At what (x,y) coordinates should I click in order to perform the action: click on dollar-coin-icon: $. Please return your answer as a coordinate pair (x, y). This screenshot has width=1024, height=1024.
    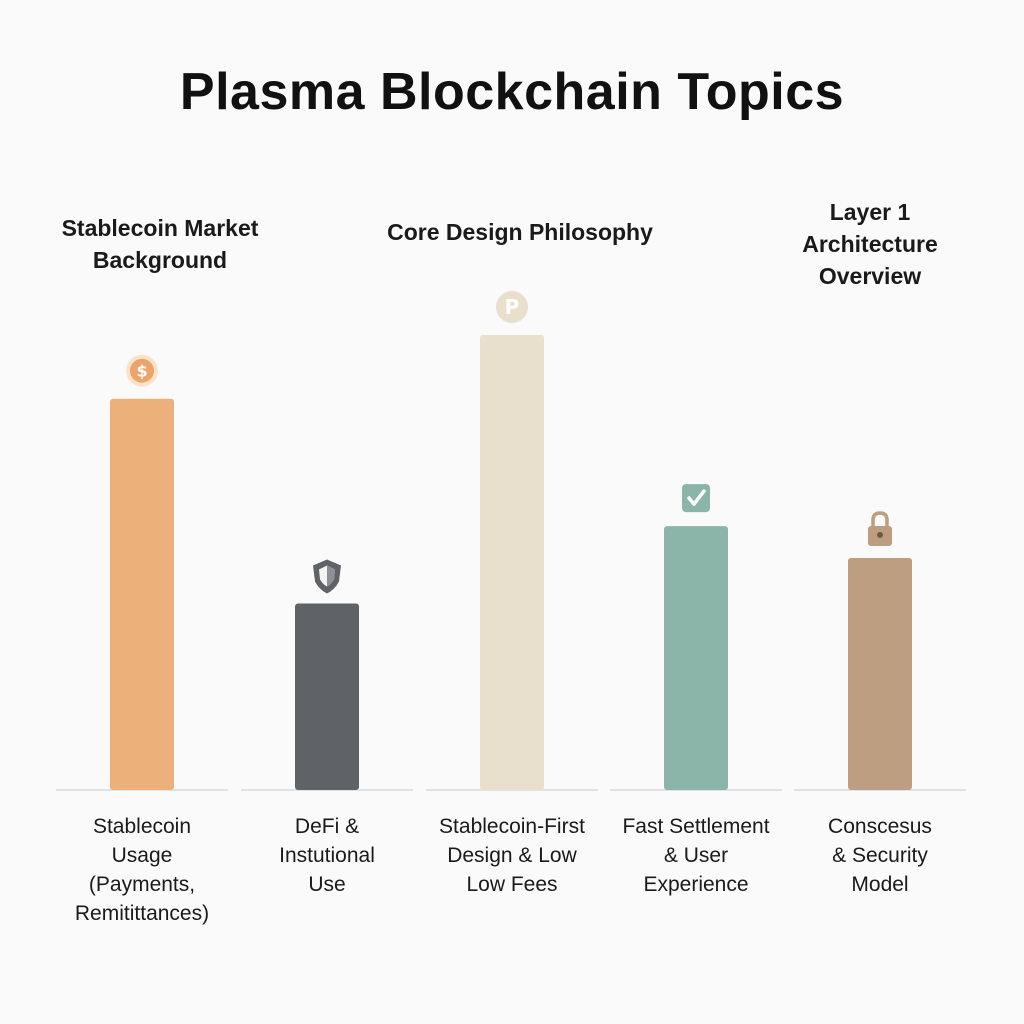
    Looking at the image, I should click on (142, 370).